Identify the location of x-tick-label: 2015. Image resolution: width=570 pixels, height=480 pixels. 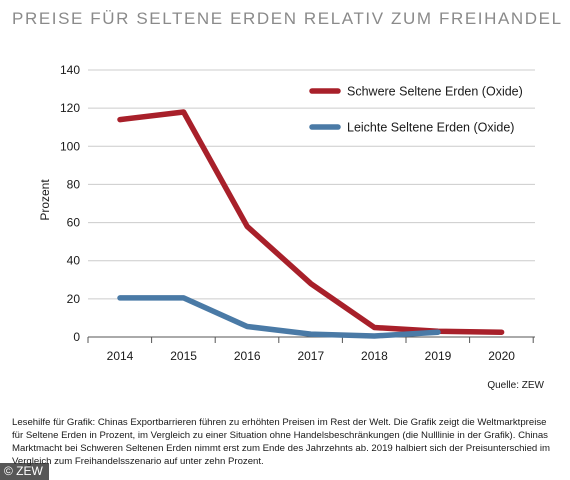
(183, 356).